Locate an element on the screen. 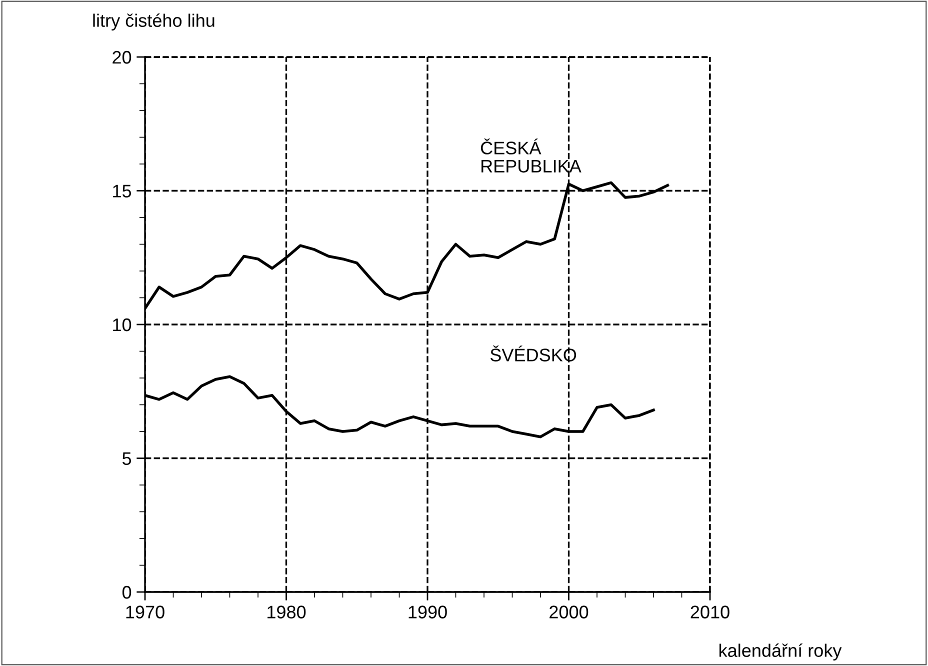  y-tick-label: 0 is located at coordinates (127, 592).